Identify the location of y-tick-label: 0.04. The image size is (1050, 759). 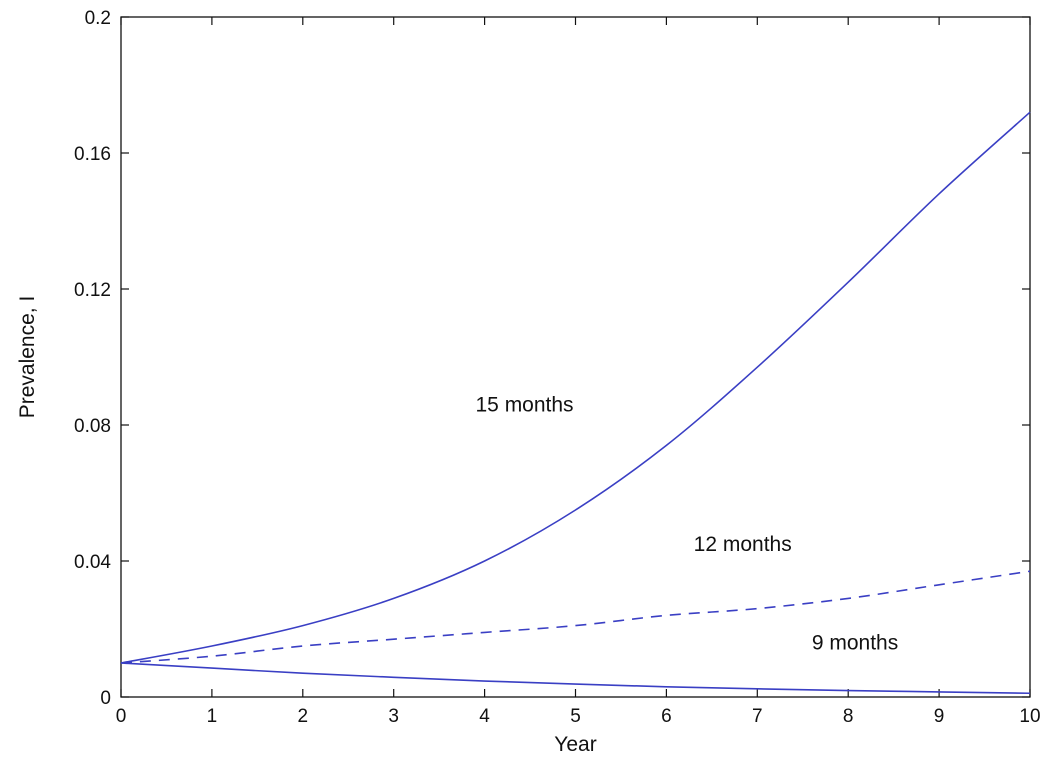
(92, 562).